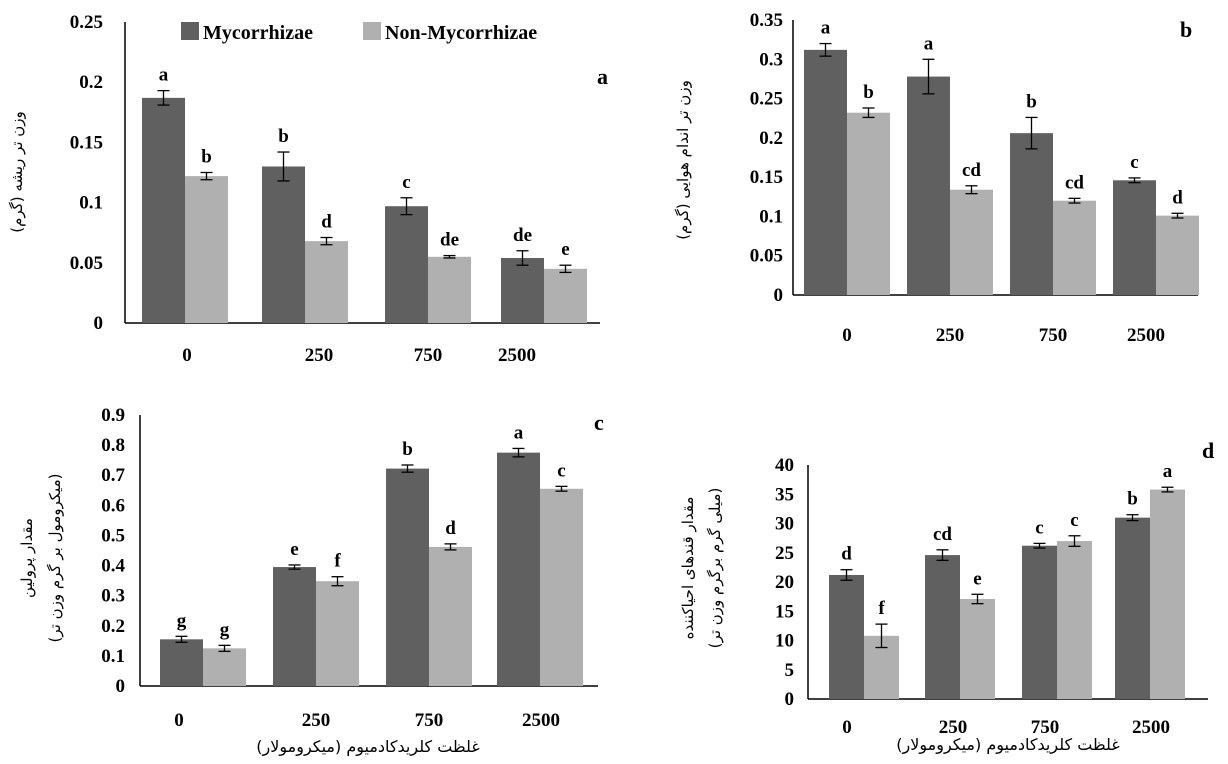  I want to click on y-tick-label: 0.4, so click(113, 566).